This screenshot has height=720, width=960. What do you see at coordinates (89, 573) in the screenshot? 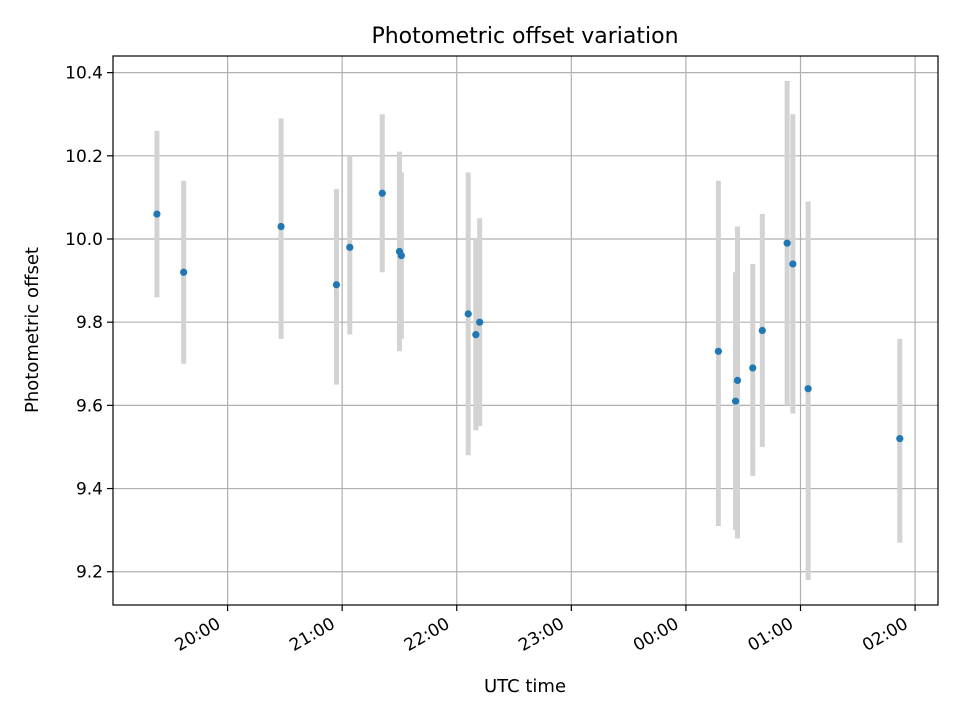
I see `y-tick-label: 9.2` at bounding box center [89, 573].